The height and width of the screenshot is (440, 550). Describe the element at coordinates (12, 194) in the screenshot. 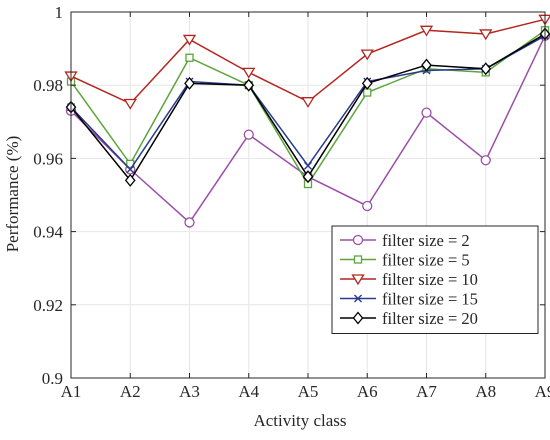

I see `y-axis-label: Performance (%)` at that location.